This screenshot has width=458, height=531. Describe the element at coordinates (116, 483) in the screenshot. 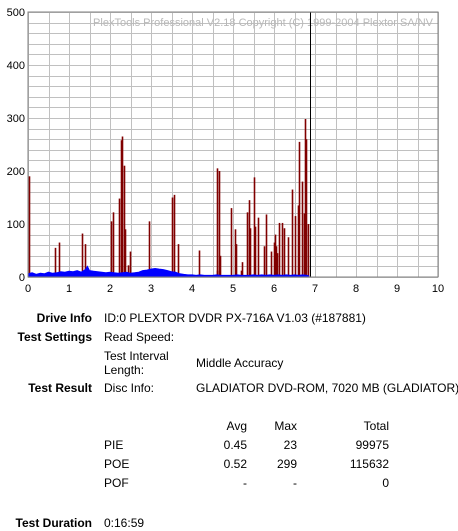

I see `row-name: POF` at that location.